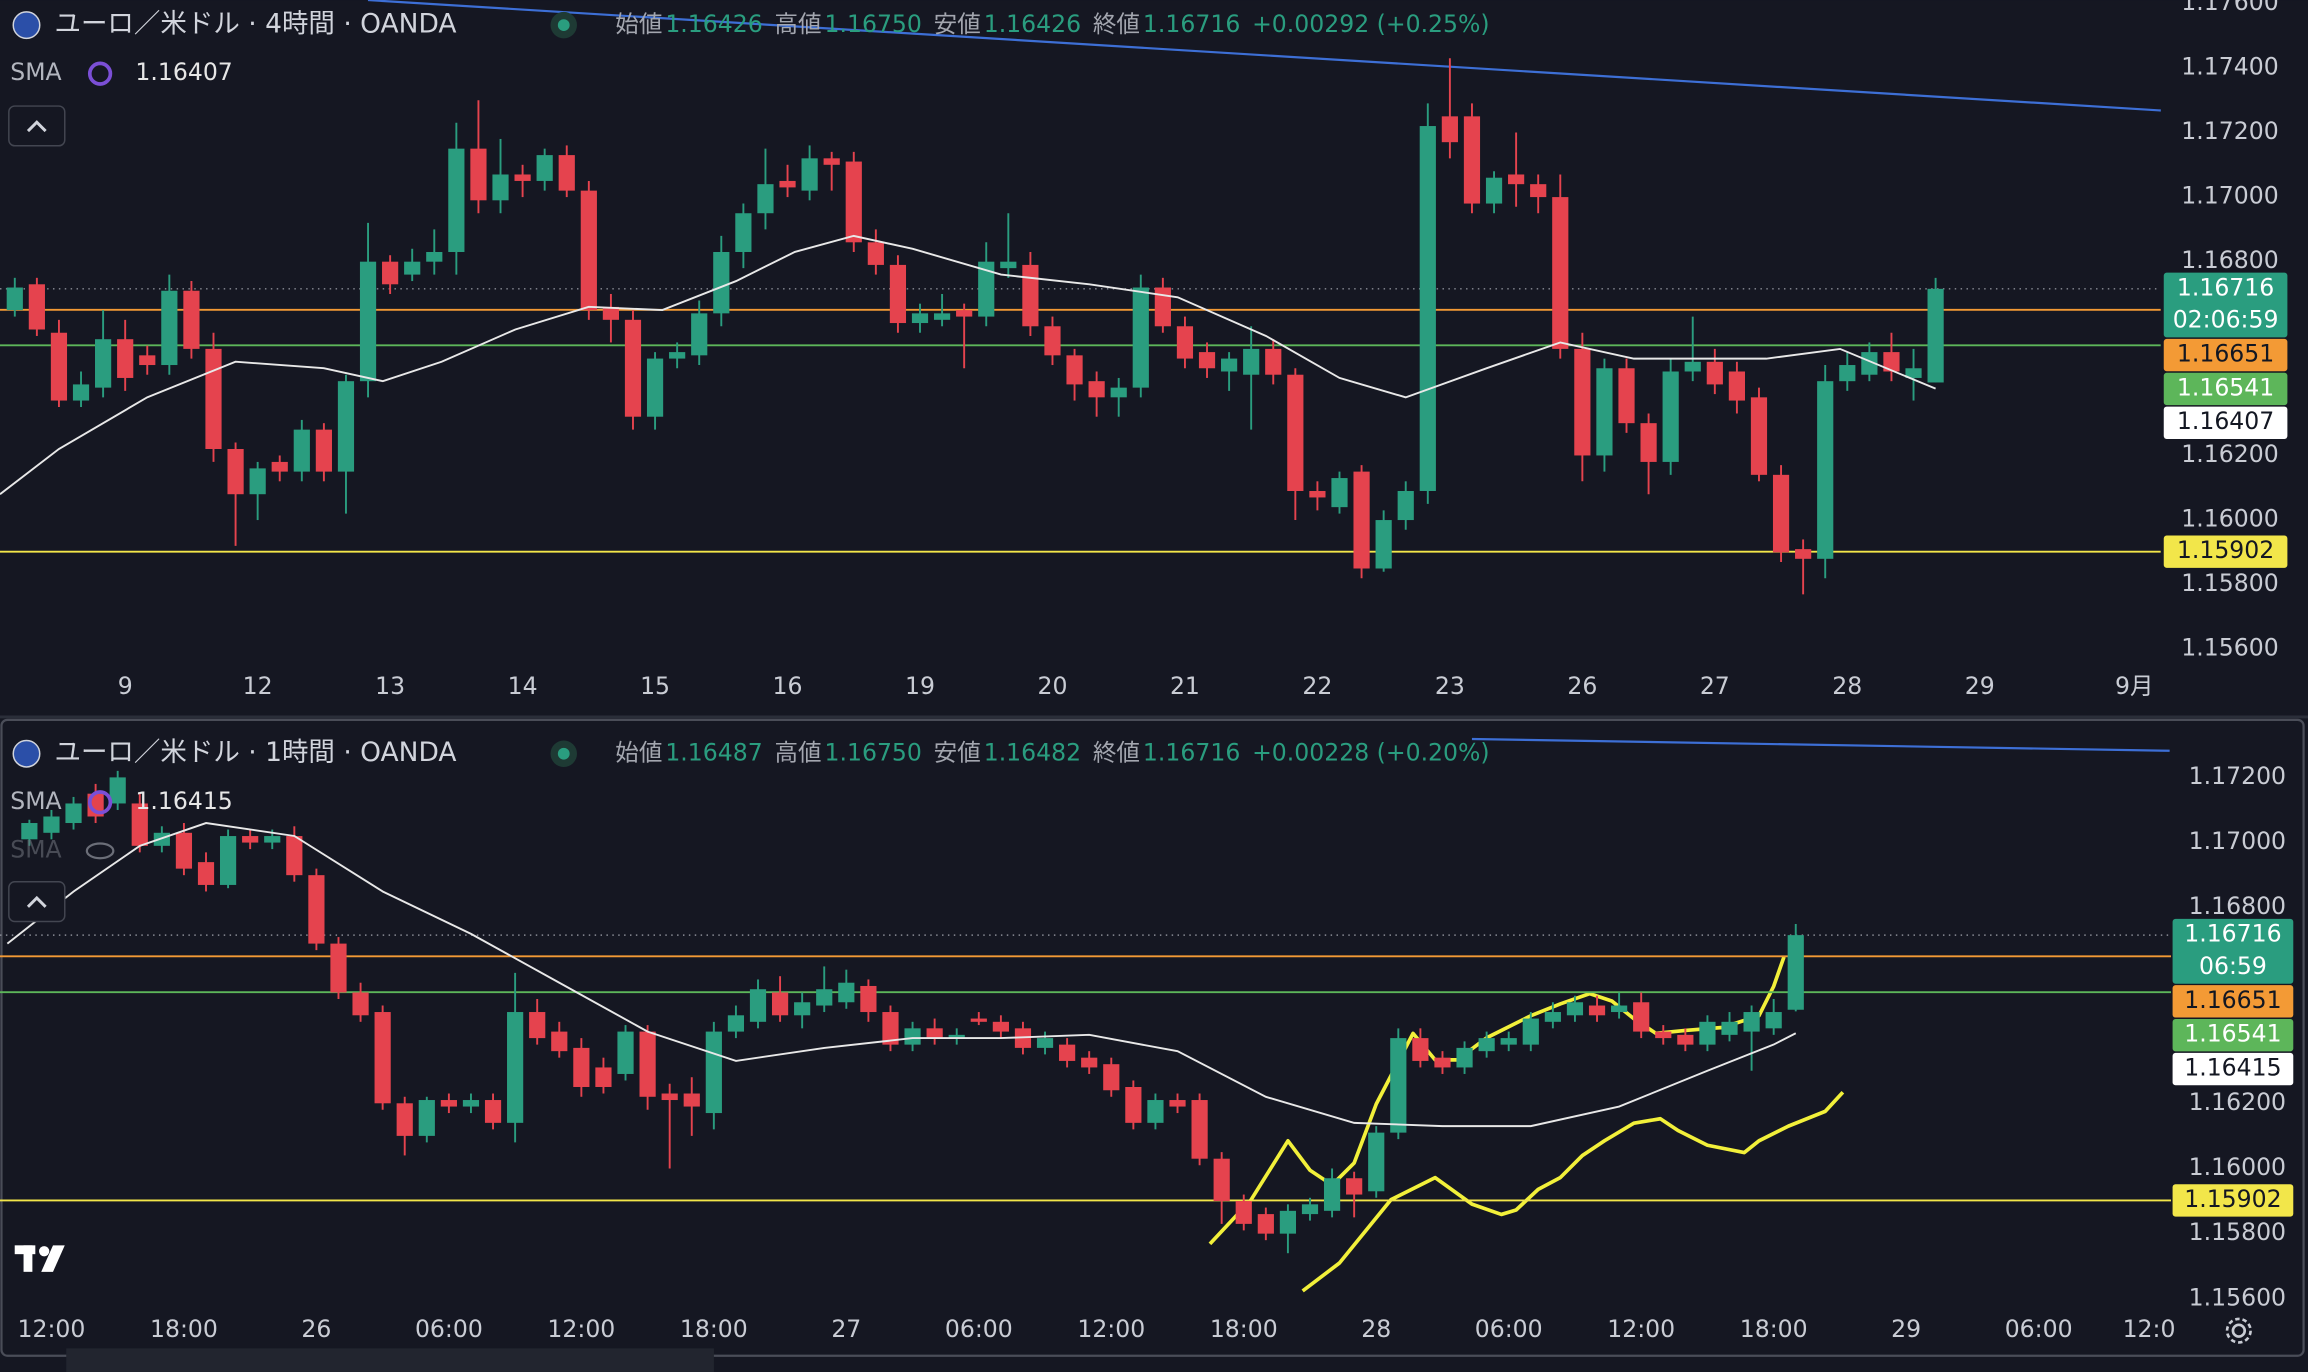 The height and width of the screenshot is (1372, 2308). What do you see at coordinates (1980, 686) in the screenshot?
I see `x-tick-label: 29` at bounding box center [1980, 686].